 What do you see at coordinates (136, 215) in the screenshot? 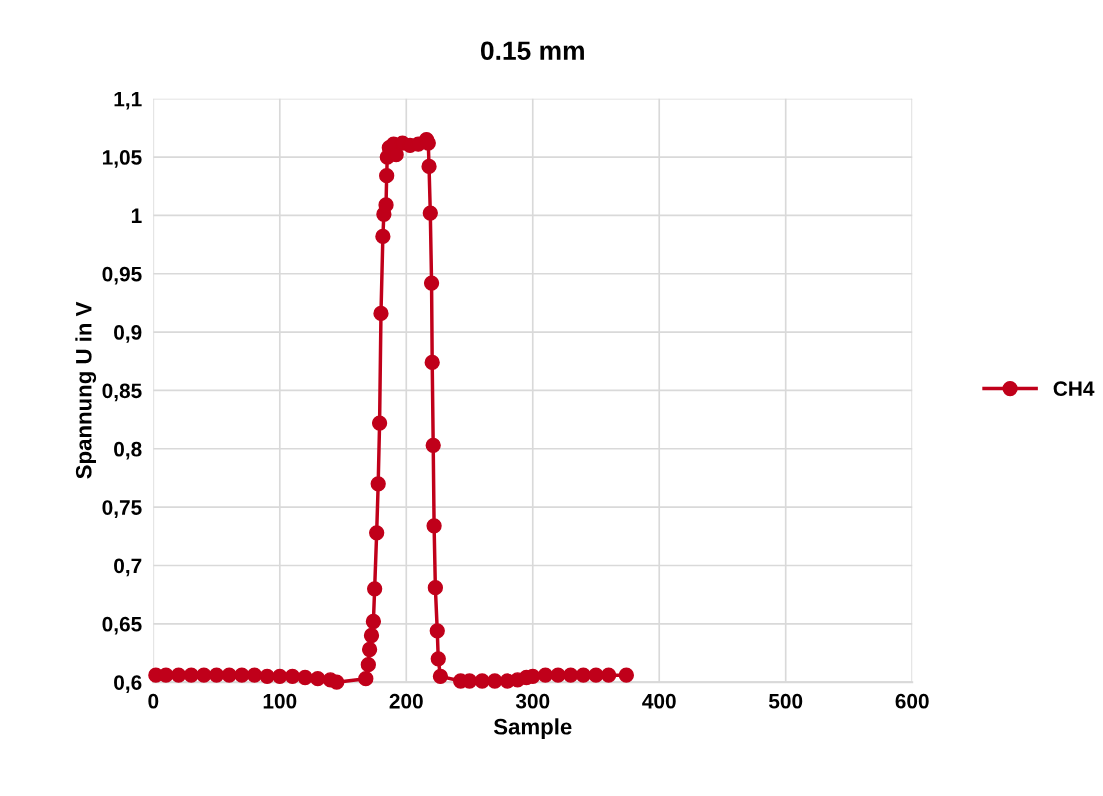
I see `y-tick-label: 1` at bounding box center [136, 215].